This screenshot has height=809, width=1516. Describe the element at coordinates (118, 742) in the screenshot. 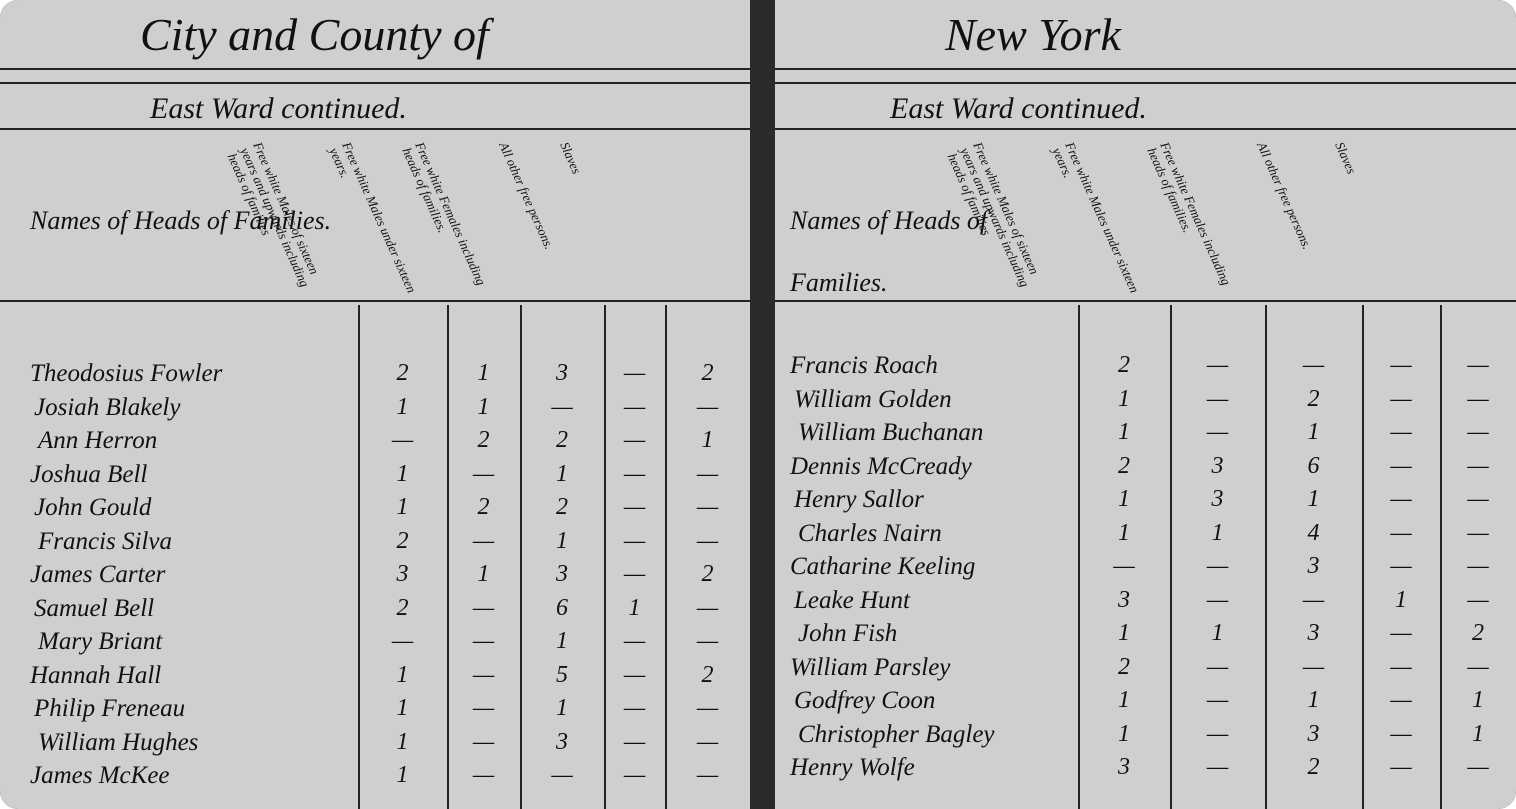

I see `family-head: William Hughes` at that location.